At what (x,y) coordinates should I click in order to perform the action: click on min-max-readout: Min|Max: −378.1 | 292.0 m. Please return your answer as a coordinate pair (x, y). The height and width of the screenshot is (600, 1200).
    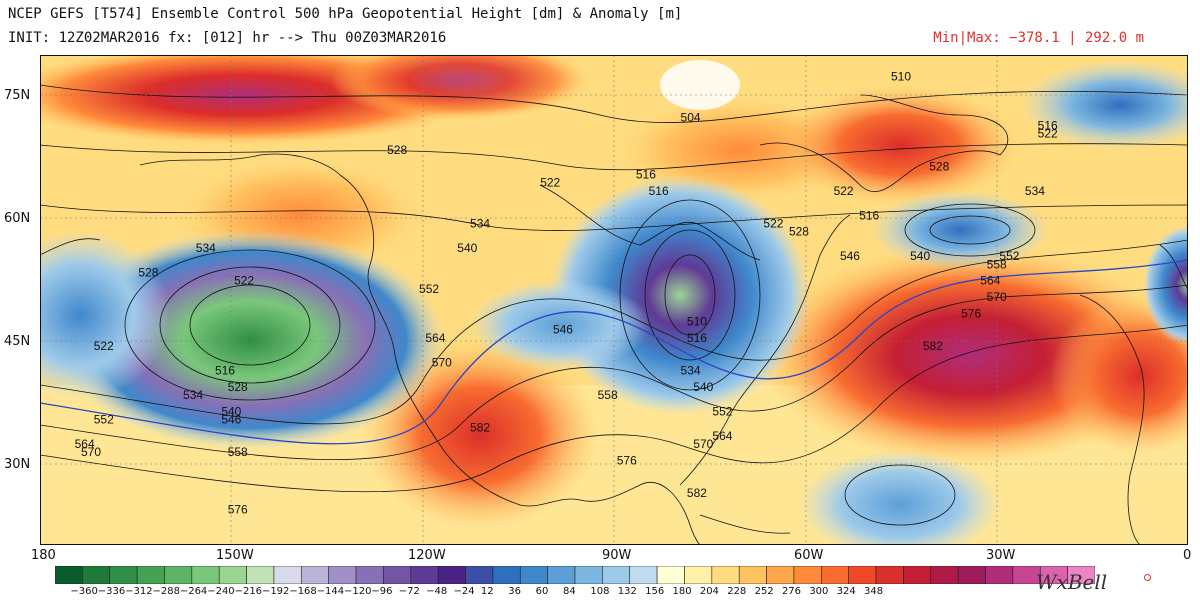
    Looking at the image, I should click on (1038, 38).